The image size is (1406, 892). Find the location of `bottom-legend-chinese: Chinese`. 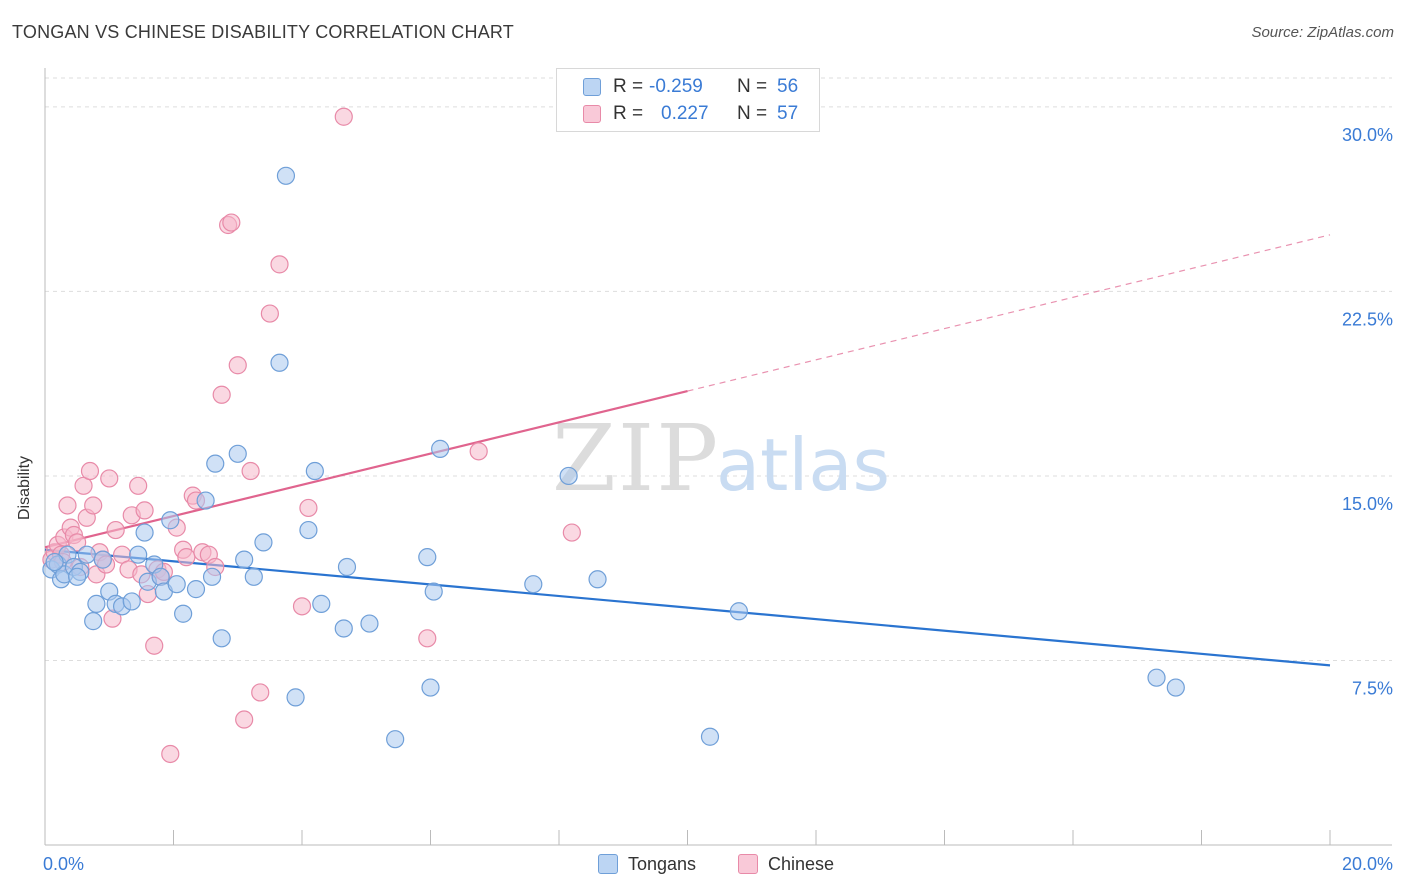

bottom-legend-chinese: Chinese is located at coordinates (786, 864).